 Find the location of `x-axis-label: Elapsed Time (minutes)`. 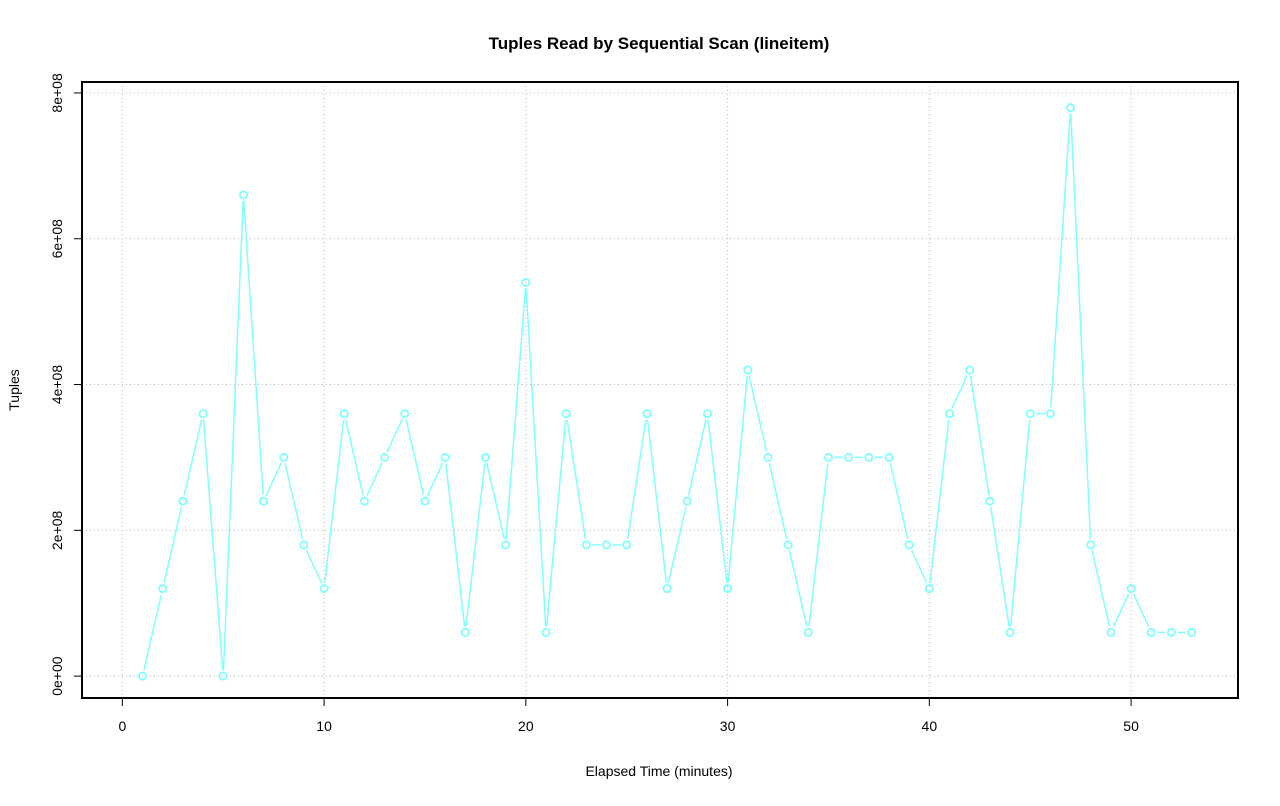

x-axis-label: Elapsed Time (minutes) is located at coordinates (658, 771).